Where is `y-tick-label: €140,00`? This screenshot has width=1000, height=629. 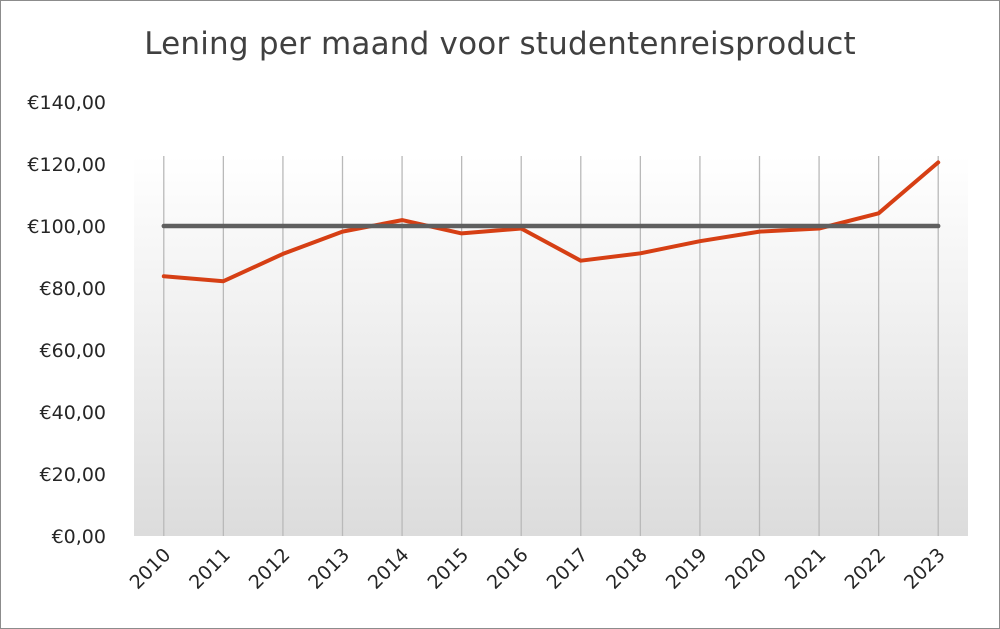
y-tick-label: €140,00 is located at coordinates (66, 103).